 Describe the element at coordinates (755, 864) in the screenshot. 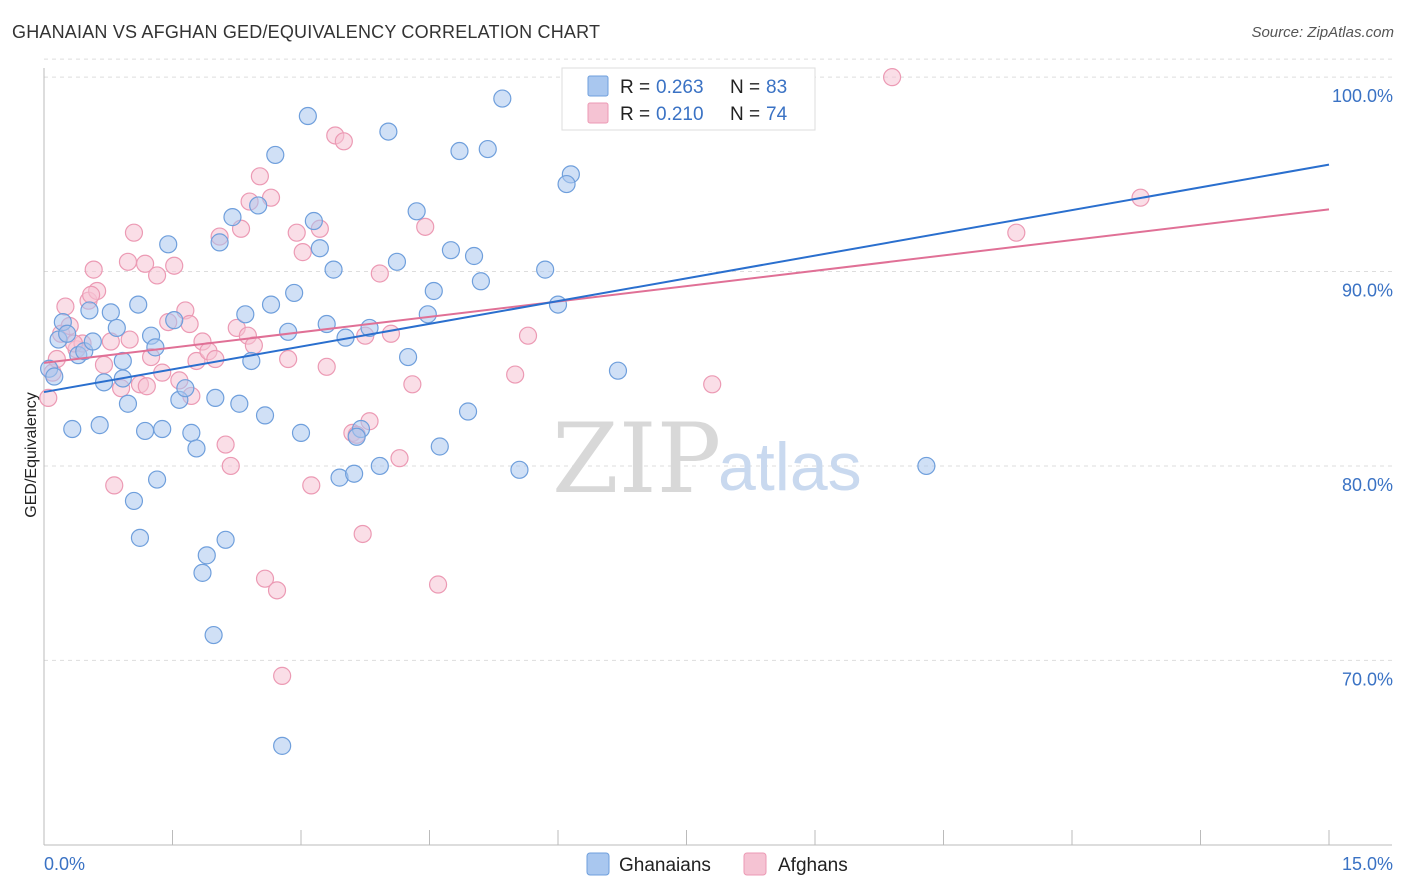

I see `bottom-legend-swatch-afghans` at that location.